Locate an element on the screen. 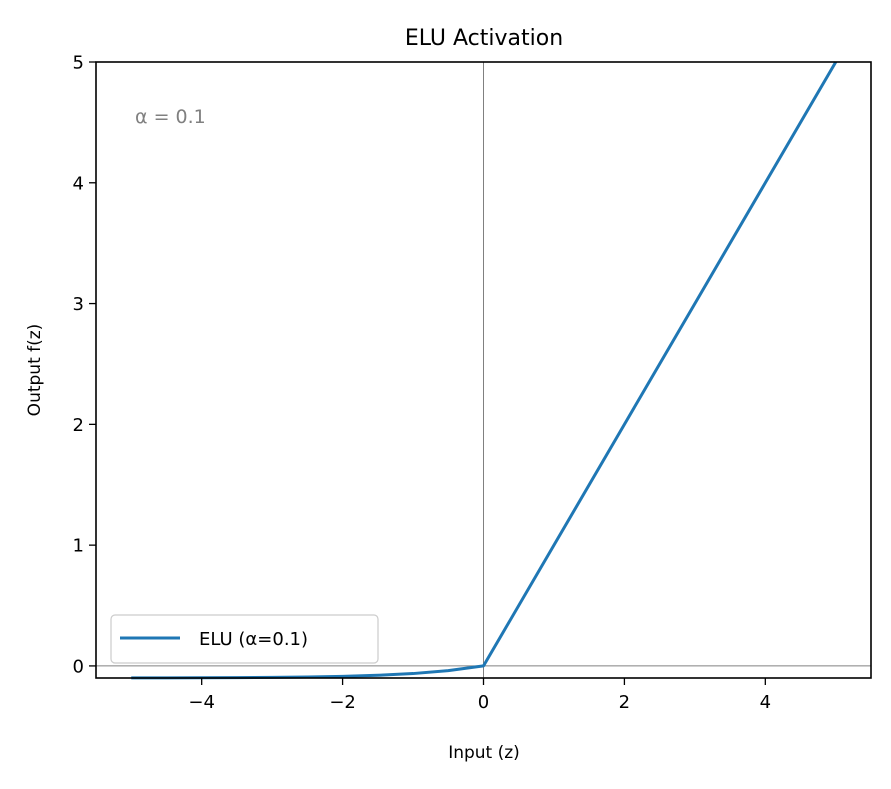 The height and width of the screenshot is (789, 891). x-axis-ticks: −4 −2 0 2 4 is located at coordinates (479, 695).